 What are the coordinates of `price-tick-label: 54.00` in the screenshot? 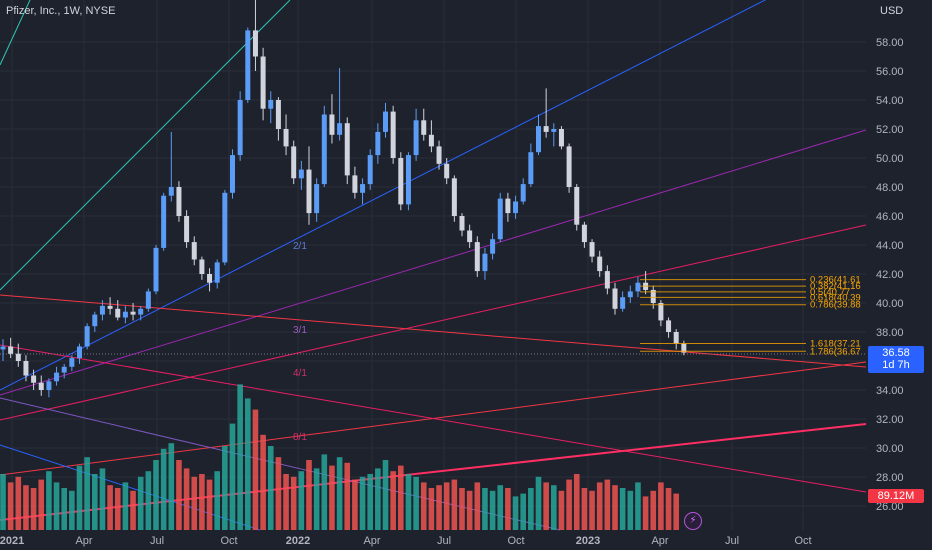 It's located at (890, 101).